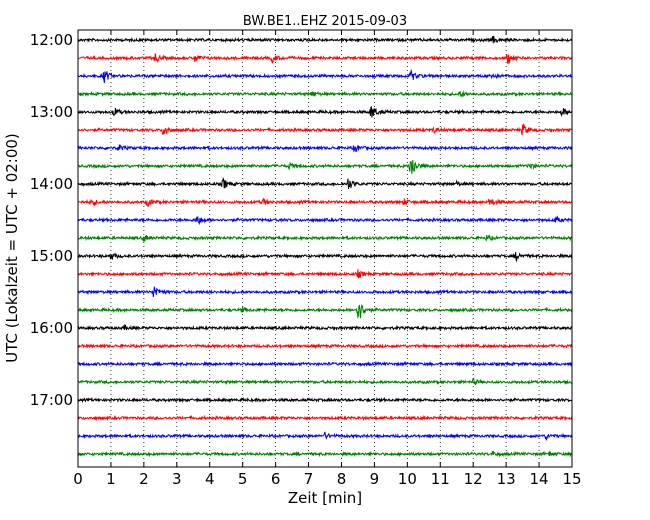  What do you see at coordinates (325, 498) in the screenshot?
I see `x-axis-label: Zeit [min]` at bounding box center [325, 498].